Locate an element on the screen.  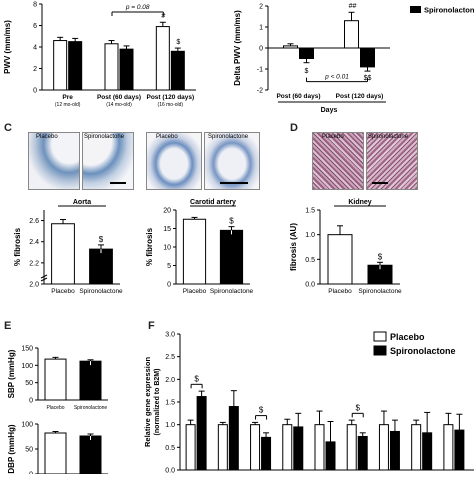
significance-mark: ## is located at coordinates (353, 6).